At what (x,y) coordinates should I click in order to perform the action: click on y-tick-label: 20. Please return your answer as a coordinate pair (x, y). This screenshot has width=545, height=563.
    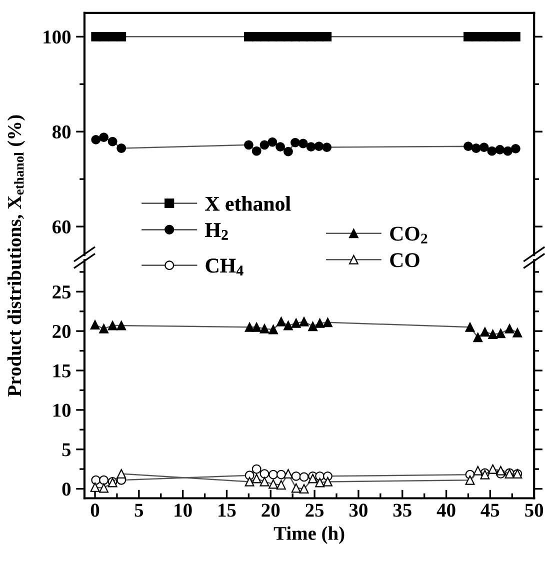
    Looking at the image, I should click on (61, 331).